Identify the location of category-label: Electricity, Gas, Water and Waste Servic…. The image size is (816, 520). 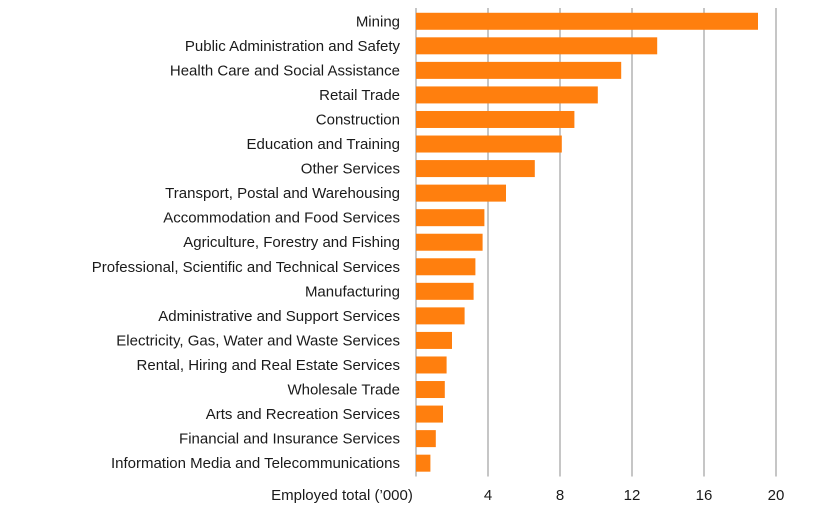
(258, 340).